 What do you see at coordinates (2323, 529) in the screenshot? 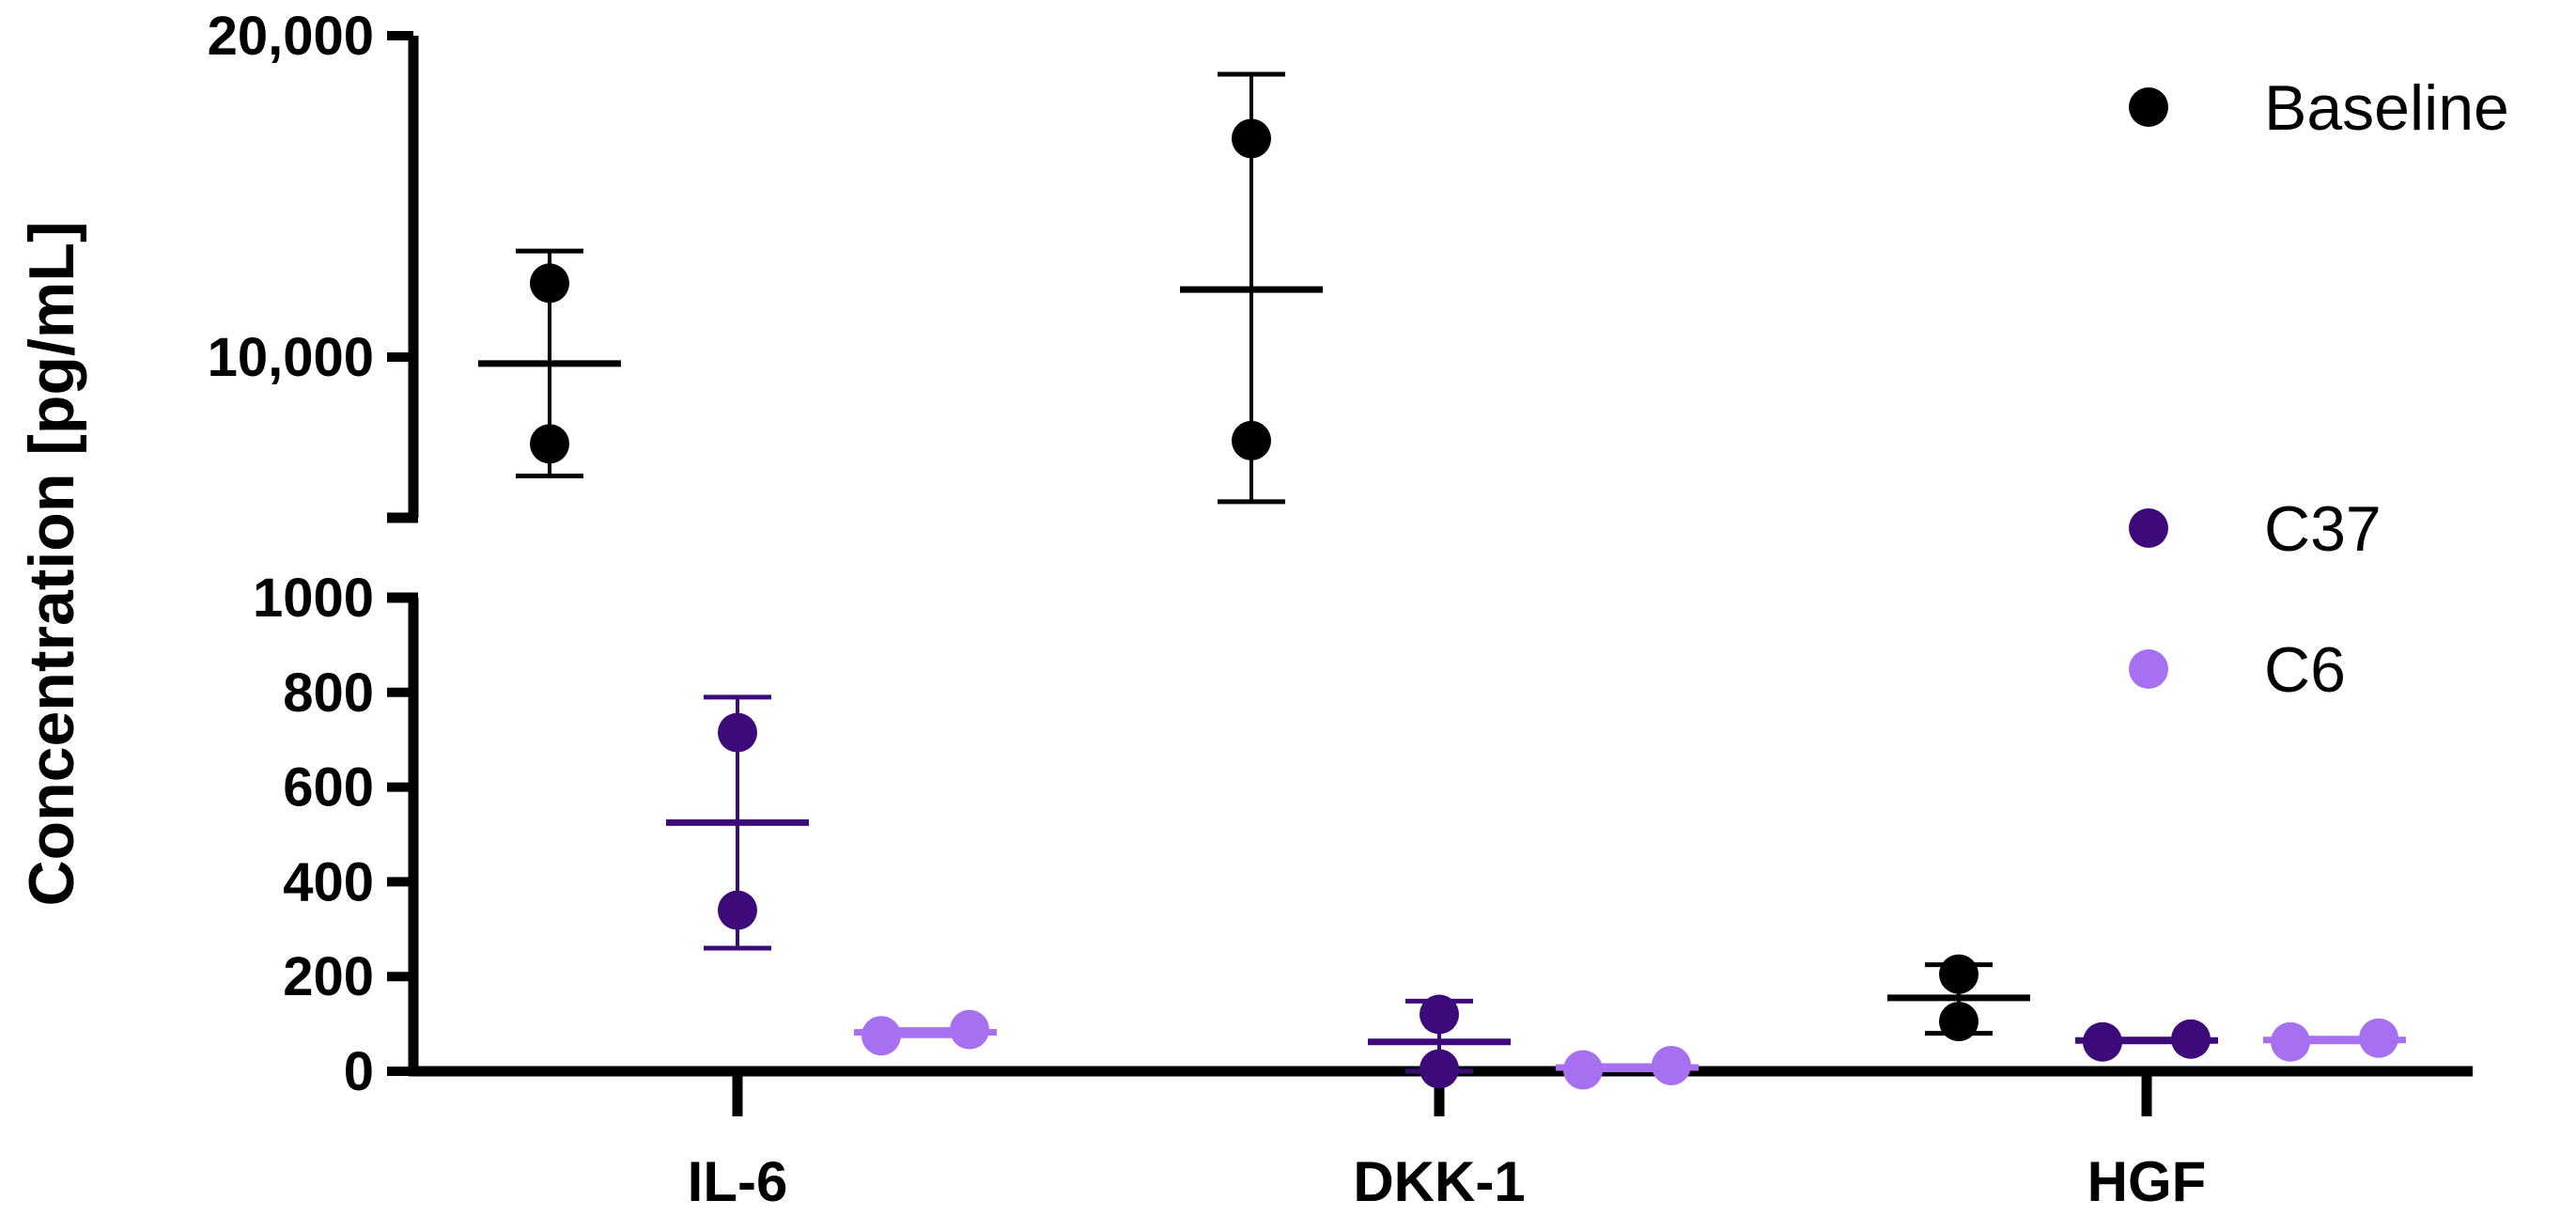
I see `legend-label-c37: C37` at bounding box center [2323, 529].